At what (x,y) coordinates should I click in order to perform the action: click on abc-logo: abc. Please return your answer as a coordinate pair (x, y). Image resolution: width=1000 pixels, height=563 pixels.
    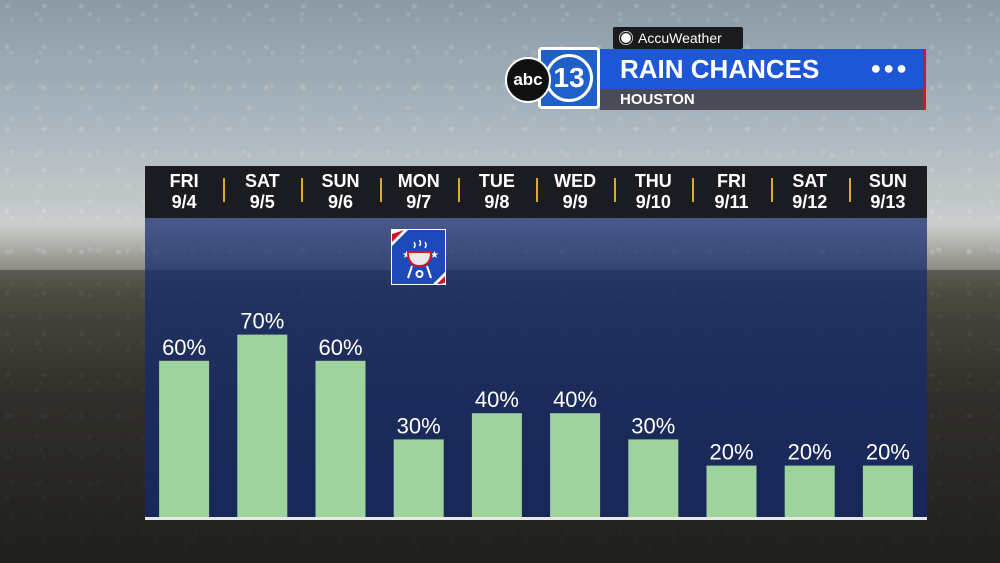
    Looking at the image, I should click on (528, 80).